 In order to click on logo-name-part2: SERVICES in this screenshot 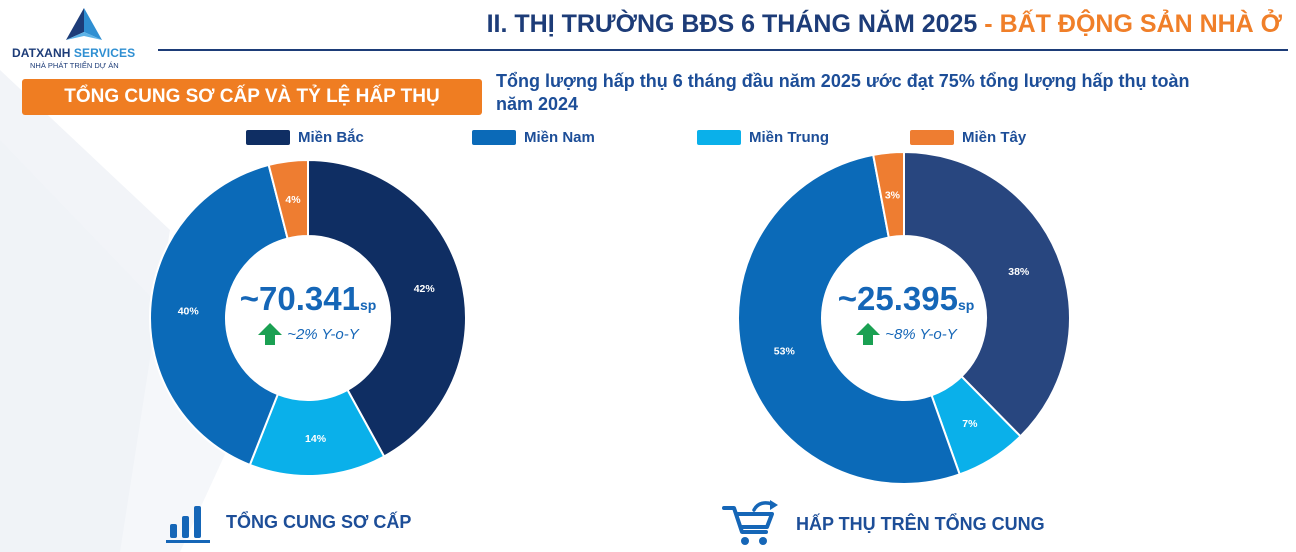, I will do `click(103, 53)`.